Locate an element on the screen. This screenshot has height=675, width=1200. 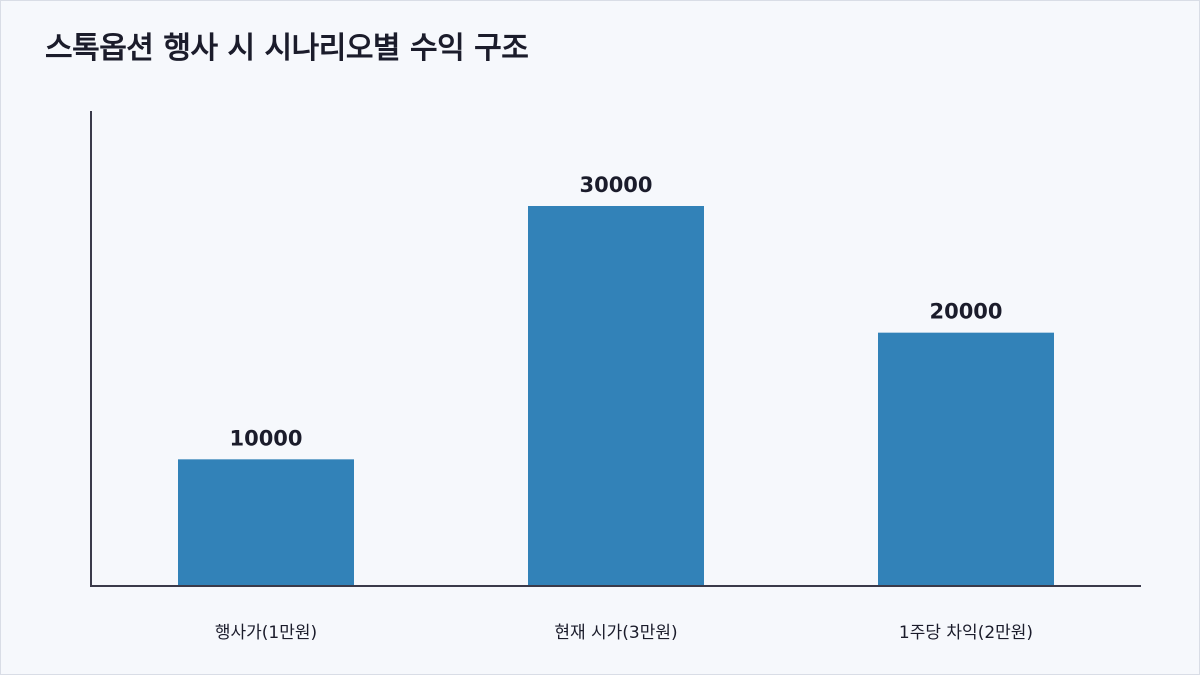
bar-value-label-2: 30000 is located at coordinates (615, 185).